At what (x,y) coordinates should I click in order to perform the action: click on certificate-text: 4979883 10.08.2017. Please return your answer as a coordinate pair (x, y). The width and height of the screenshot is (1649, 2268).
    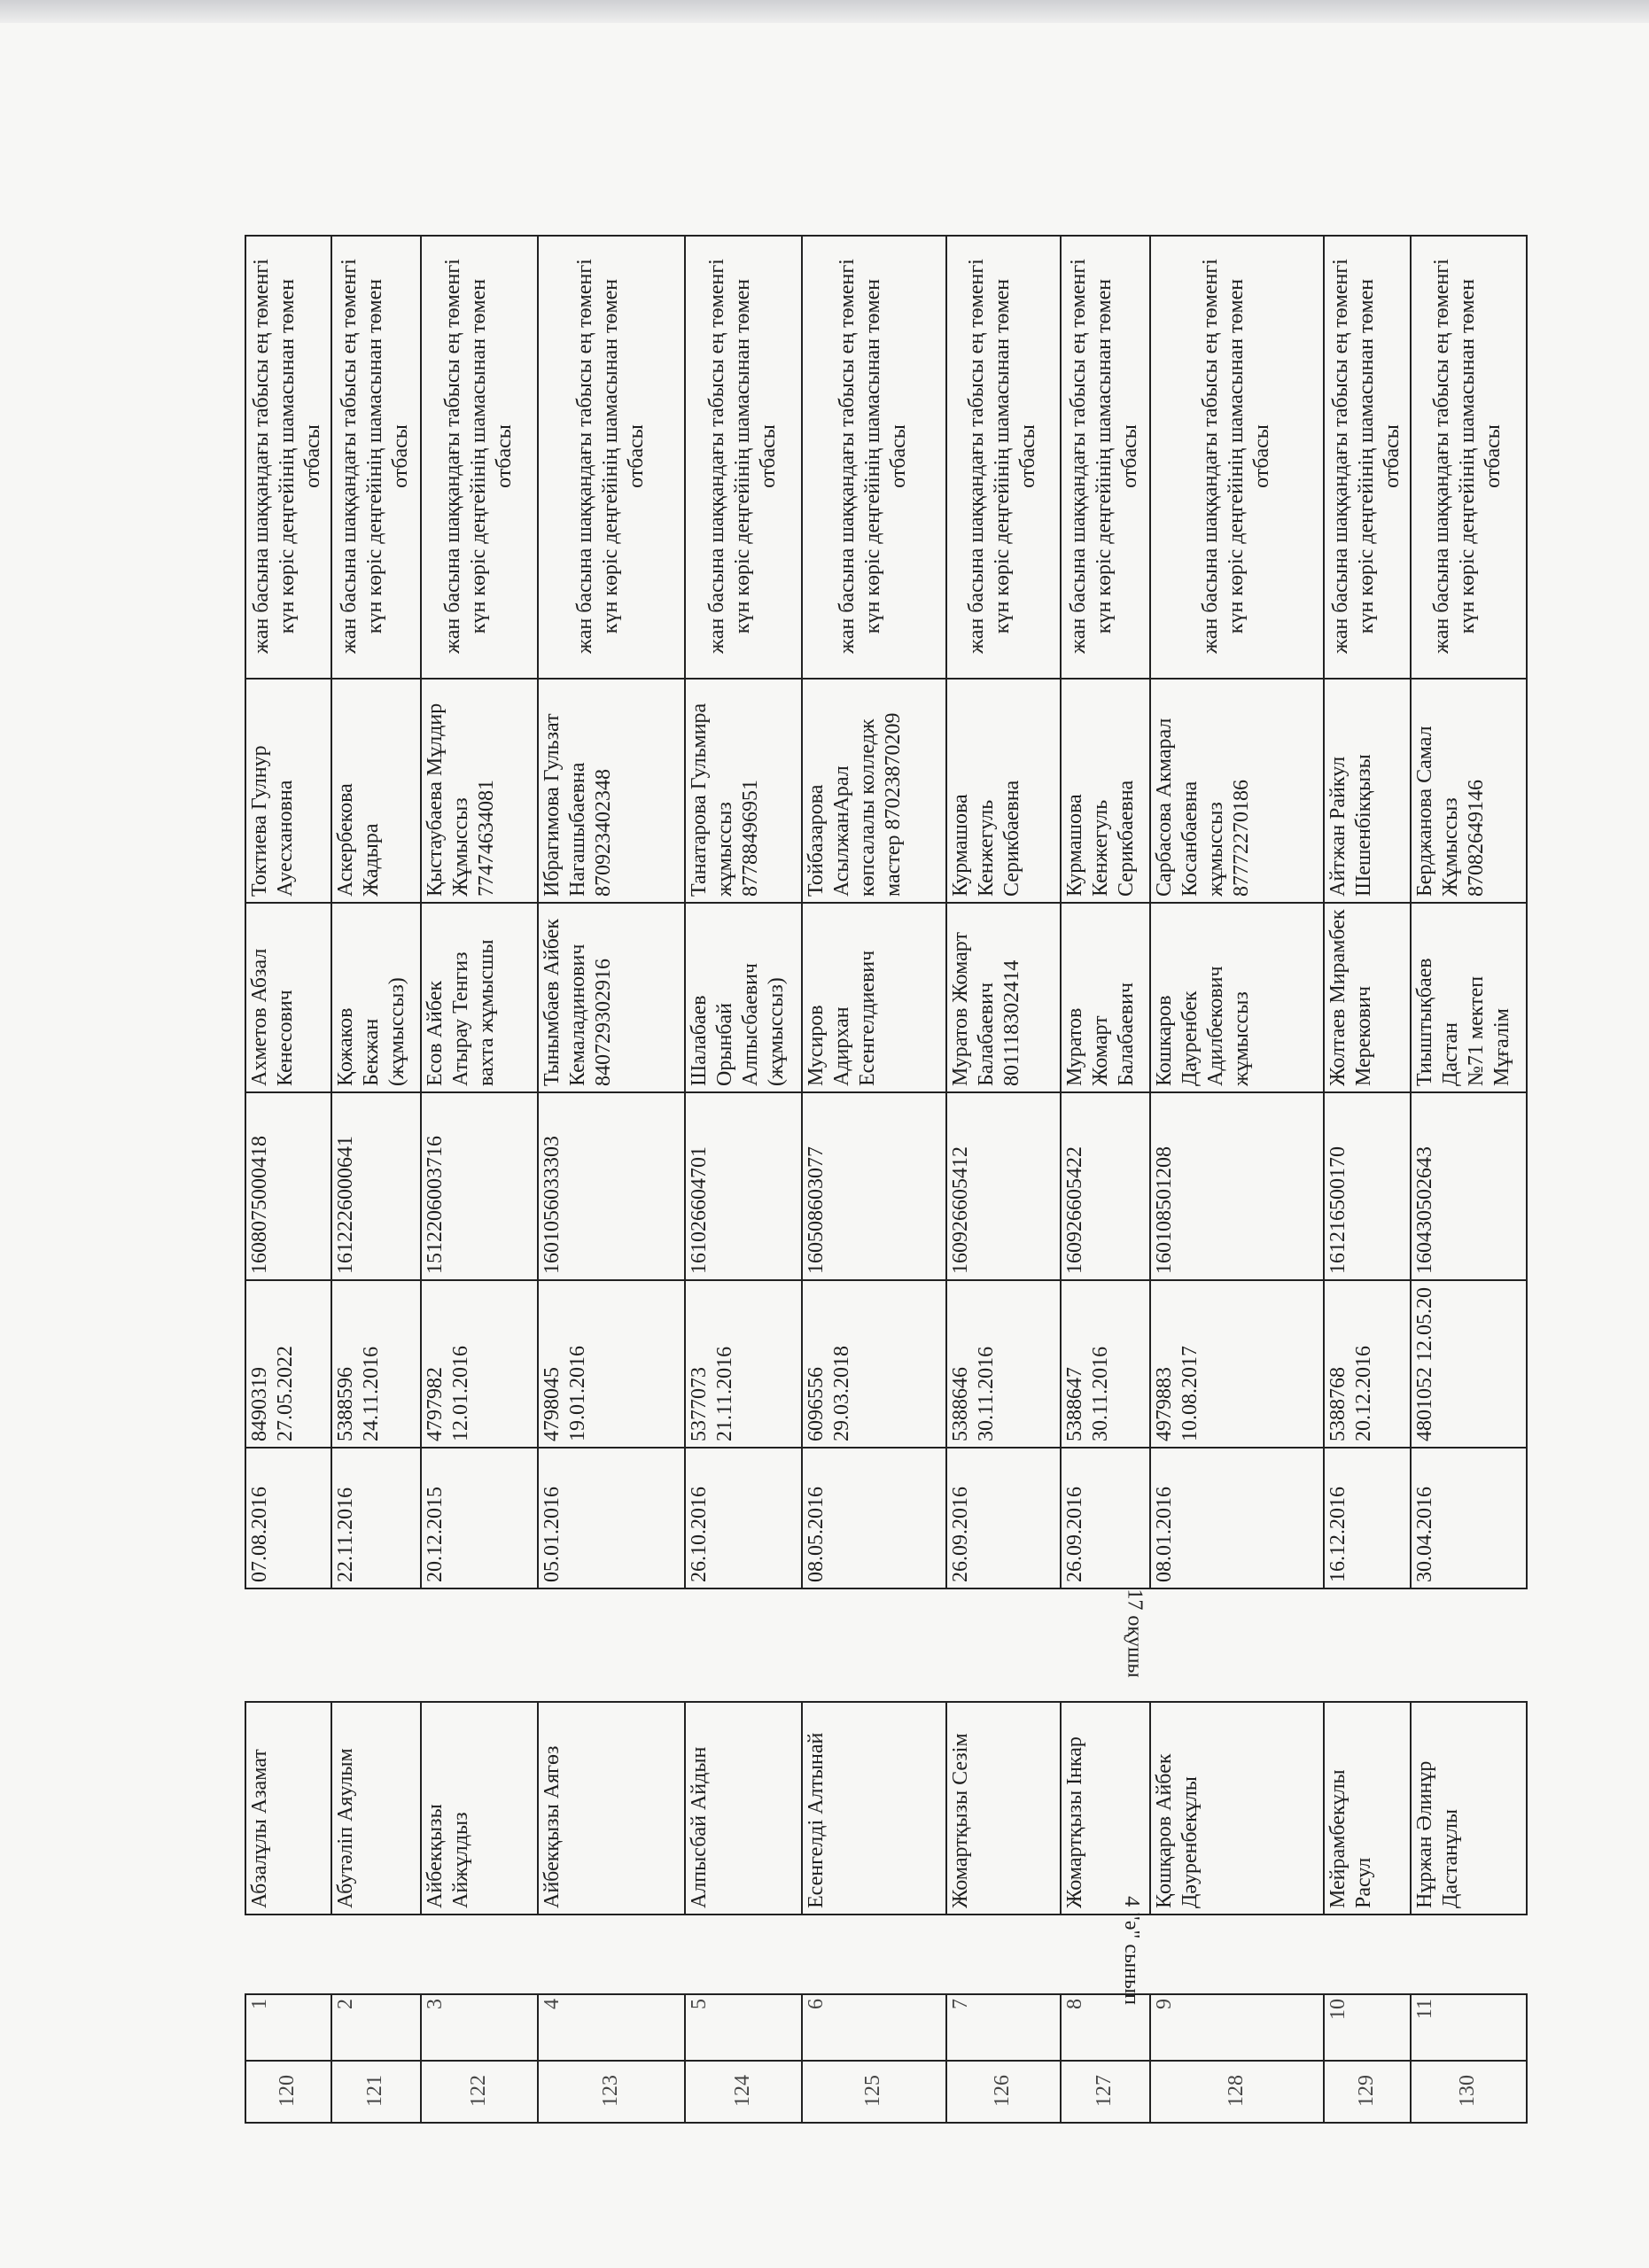
    Looking at the image, I should click on (1177, 1393).